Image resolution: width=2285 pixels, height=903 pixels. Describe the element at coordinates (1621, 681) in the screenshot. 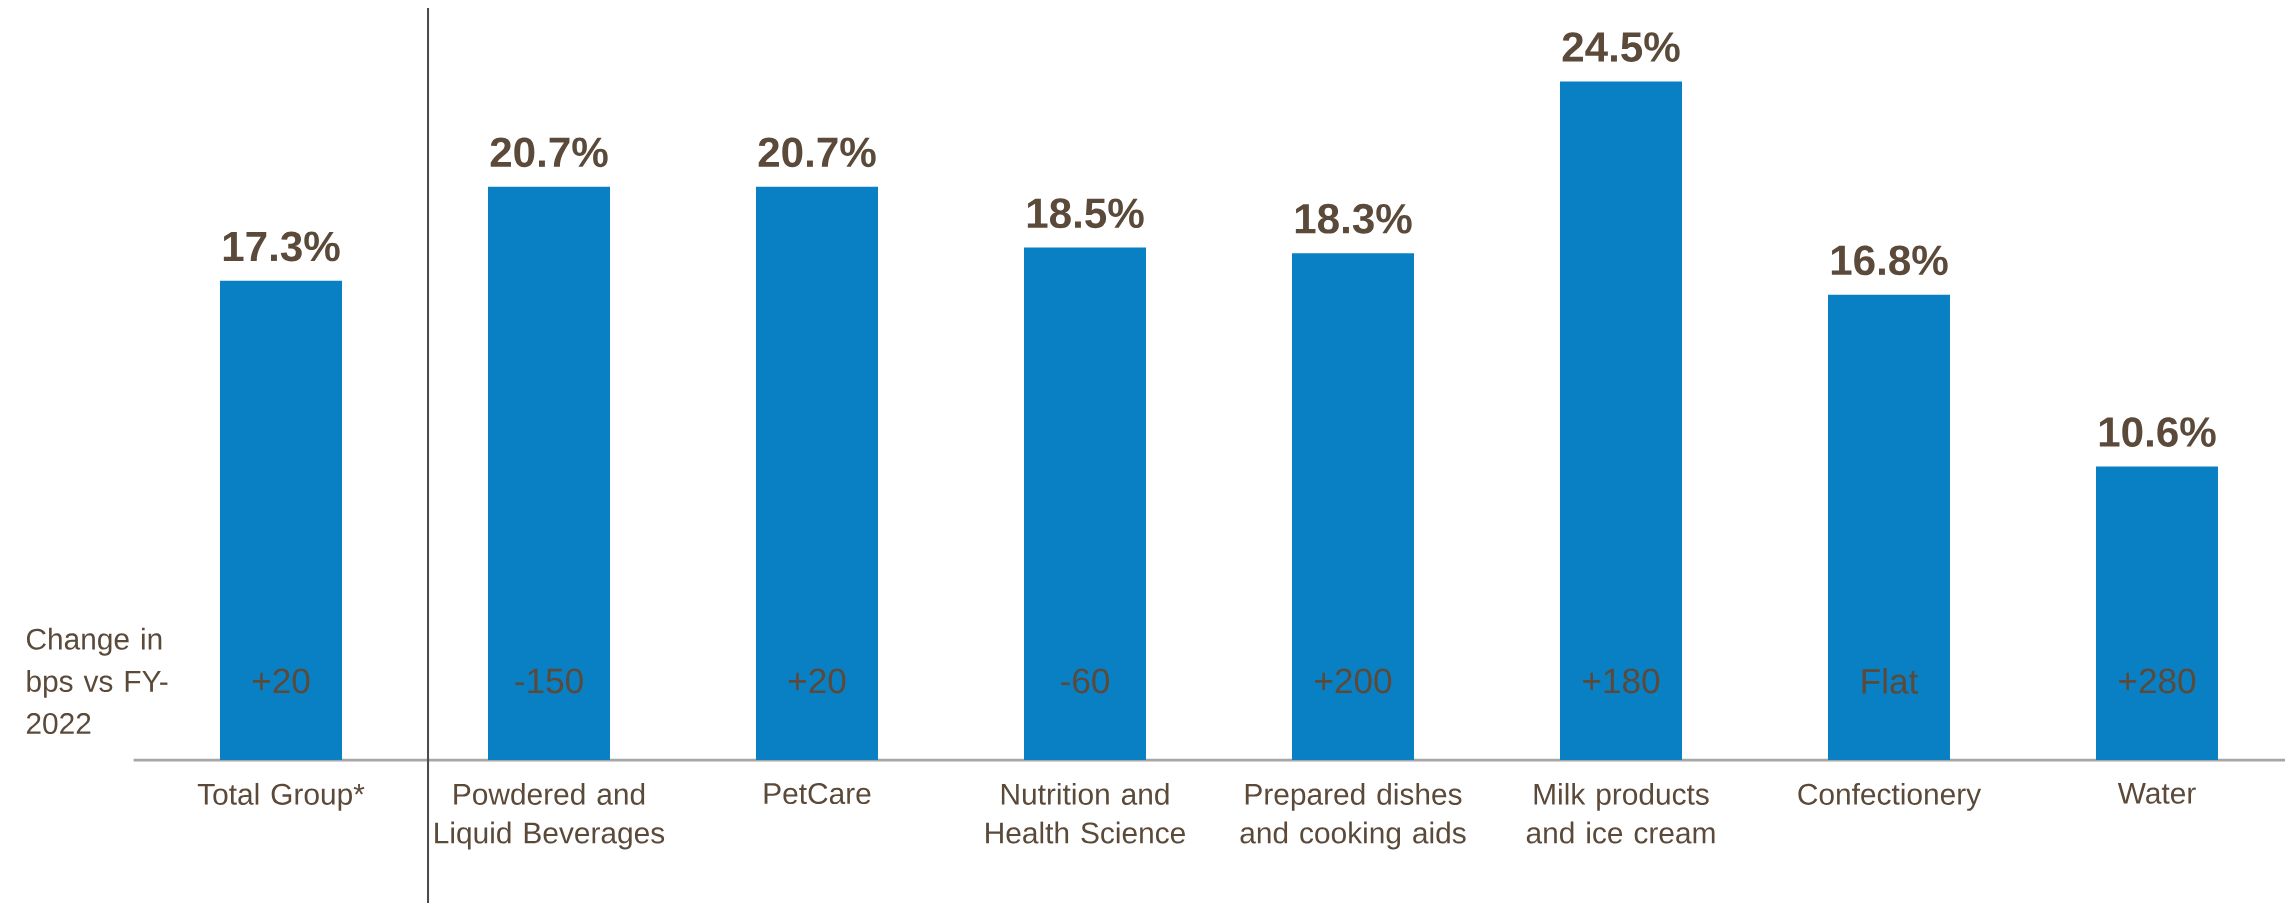

I see `annotation: +180` at that location.